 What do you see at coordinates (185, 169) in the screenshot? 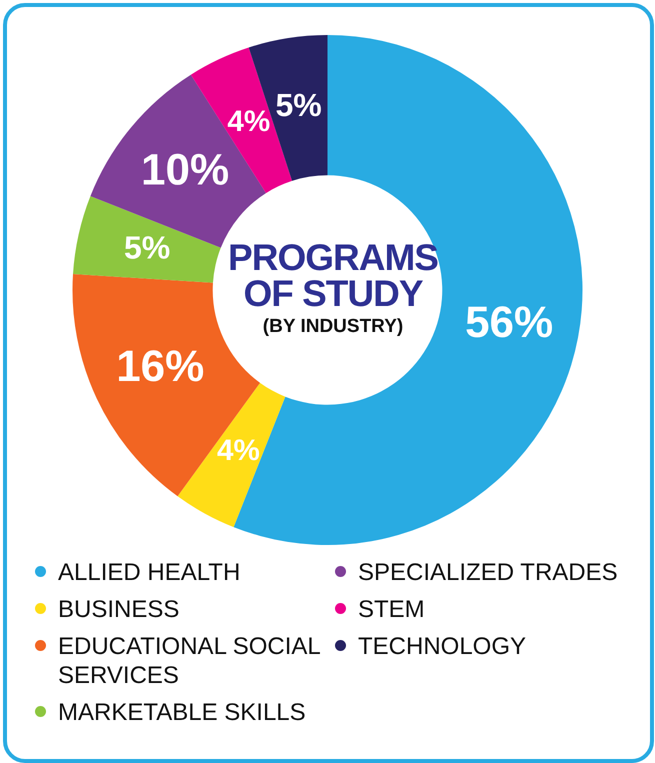
I see `data-label: 10%` at bounding box center [185, 169].